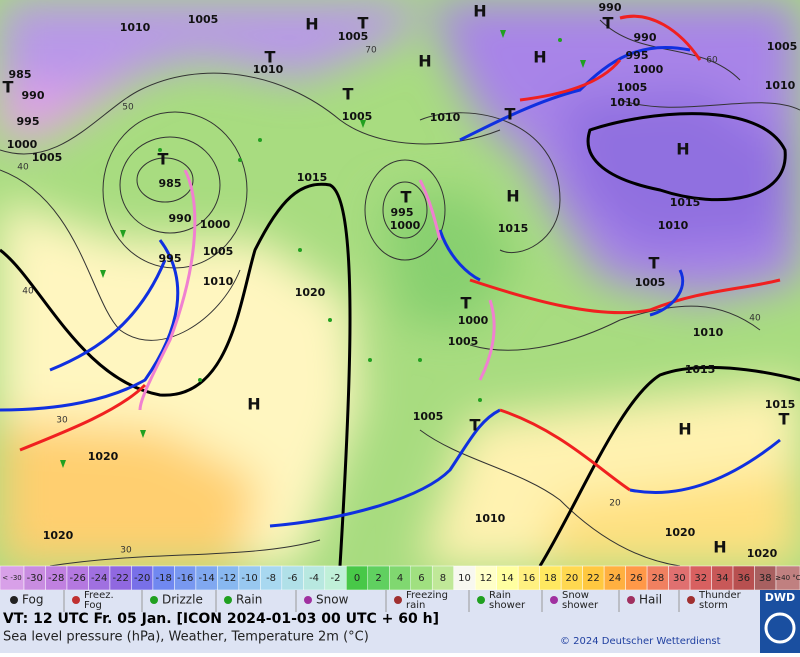 The image size is (800, 657). What do you see at coordinates (170, 183) in the screenshot?
I see `pressure-label: 985` at bounding box center [170, 183].